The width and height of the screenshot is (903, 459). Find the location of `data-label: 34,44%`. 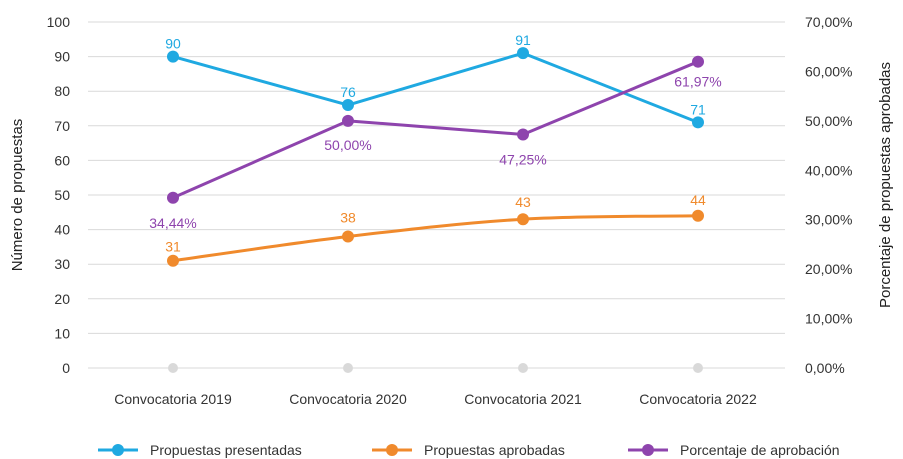

data-label: 34,44% is located at coordinates (172, 223).